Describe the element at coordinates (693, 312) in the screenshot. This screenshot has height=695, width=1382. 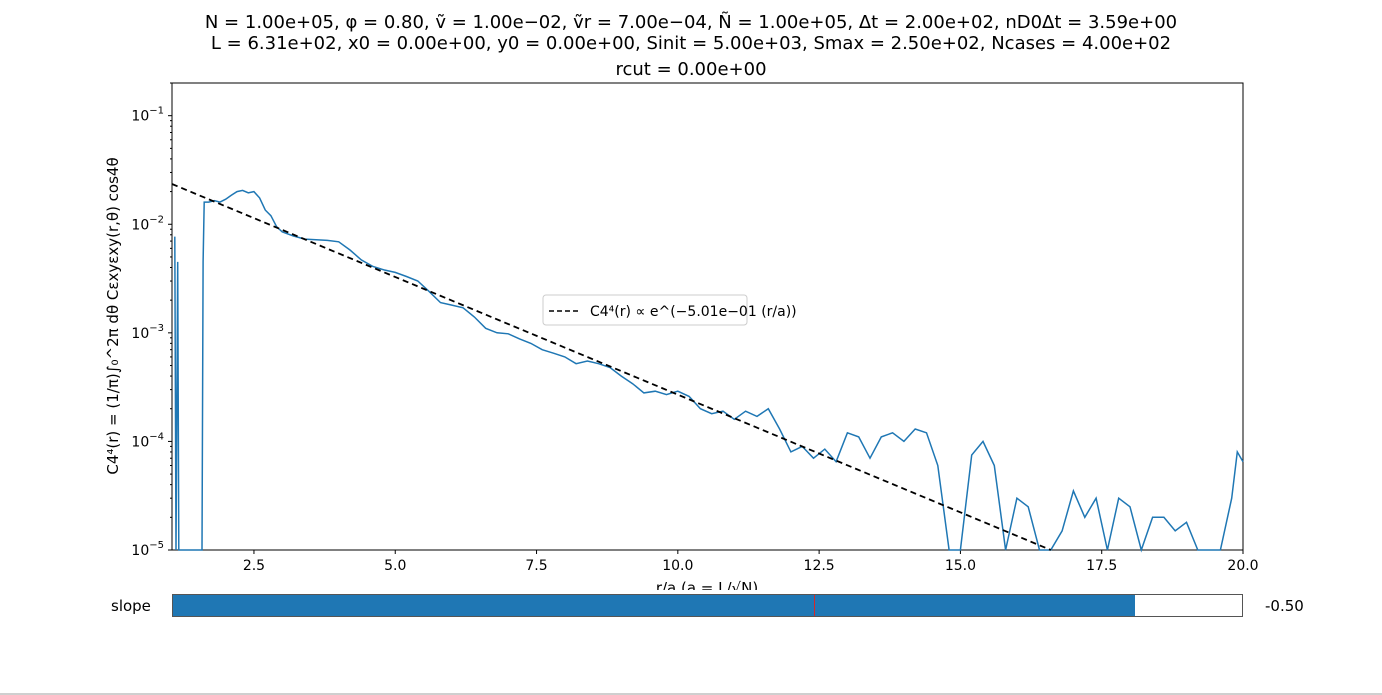
I see `legend-label: C4⁴(r) ∝ e^(−5.01e−01 (r/a))` at that location.